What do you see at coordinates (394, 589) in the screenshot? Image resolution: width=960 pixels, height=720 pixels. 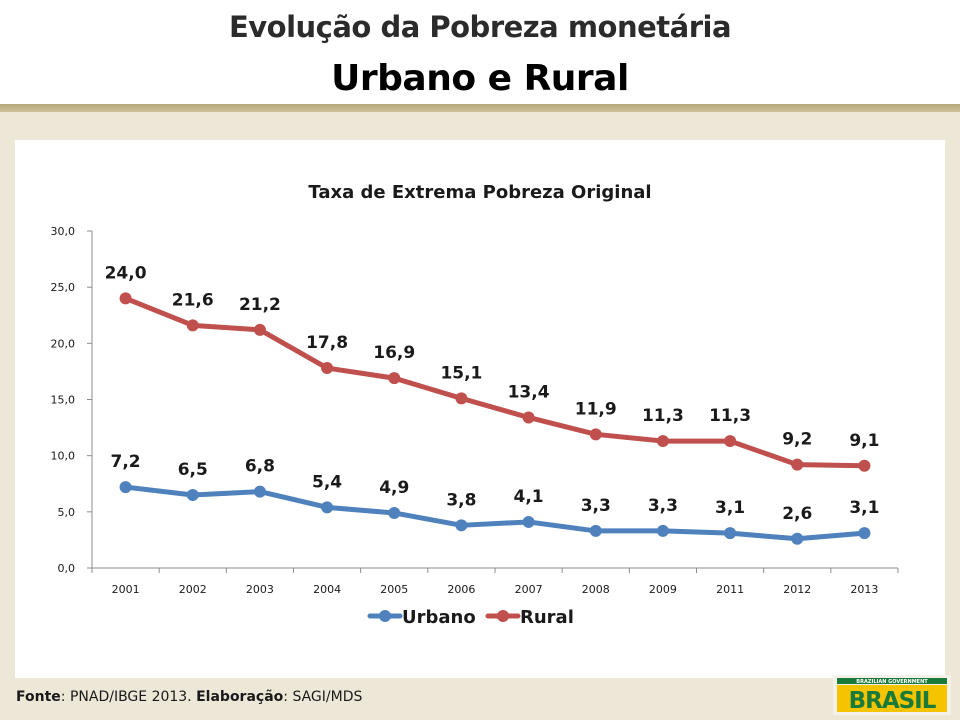 I see `x-tick-label: 2005` at bounding box center [394, 589].